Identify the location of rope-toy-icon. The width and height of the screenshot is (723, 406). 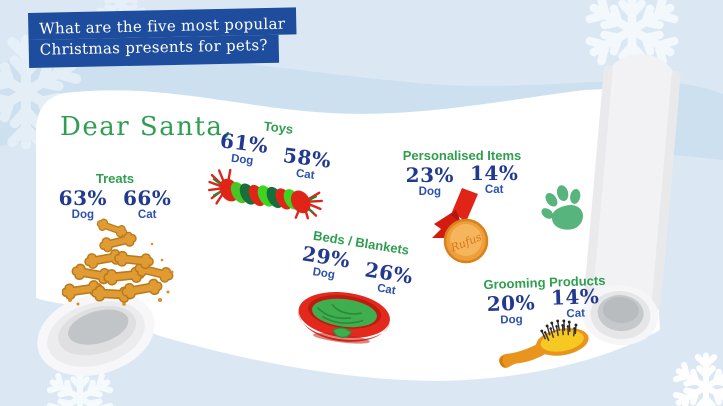
(265, 194).